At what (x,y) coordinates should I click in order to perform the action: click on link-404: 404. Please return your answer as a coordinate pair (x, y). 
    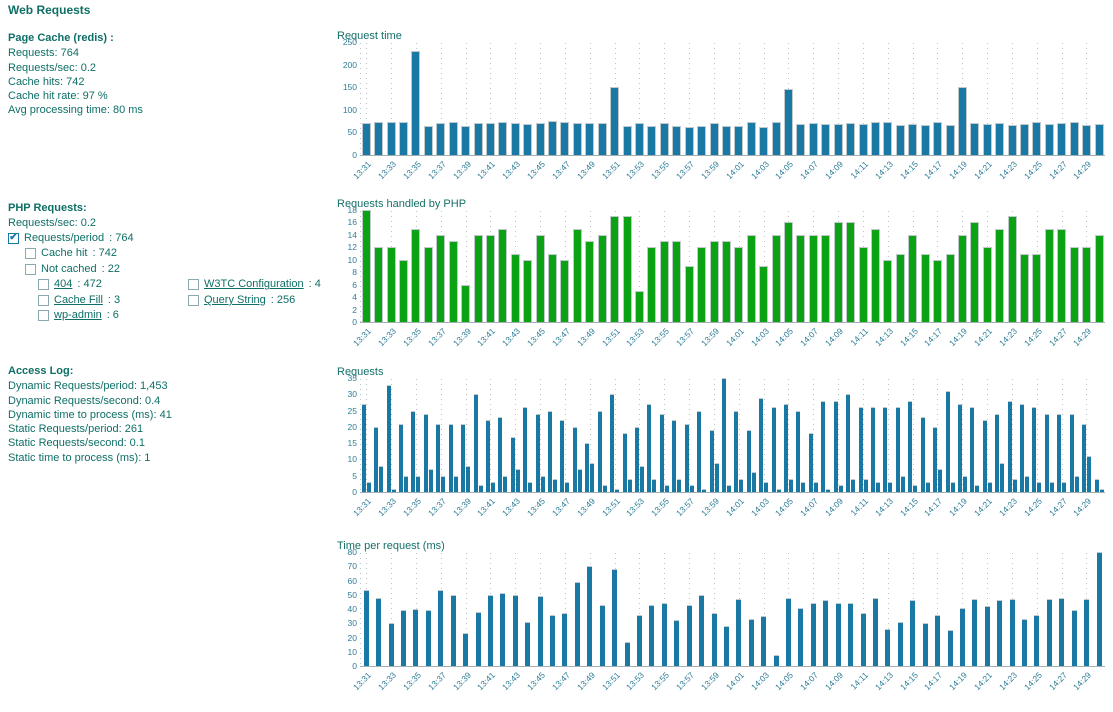
    Looking at the image, I should click on (63, 284).